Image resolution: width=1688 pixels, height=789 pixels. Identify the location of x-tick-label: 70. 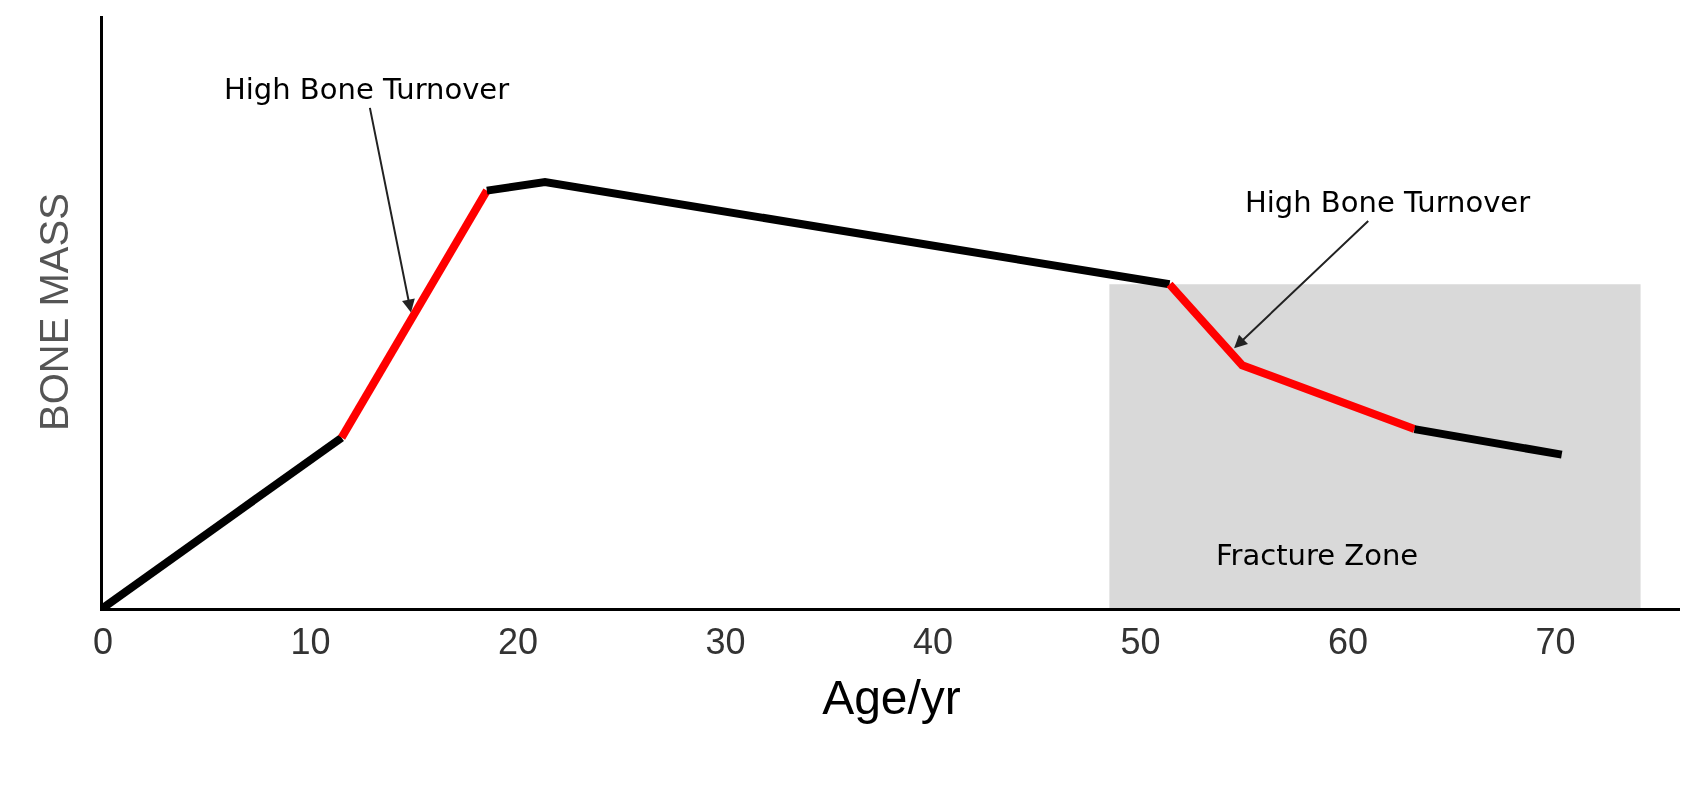
(1555, 642).